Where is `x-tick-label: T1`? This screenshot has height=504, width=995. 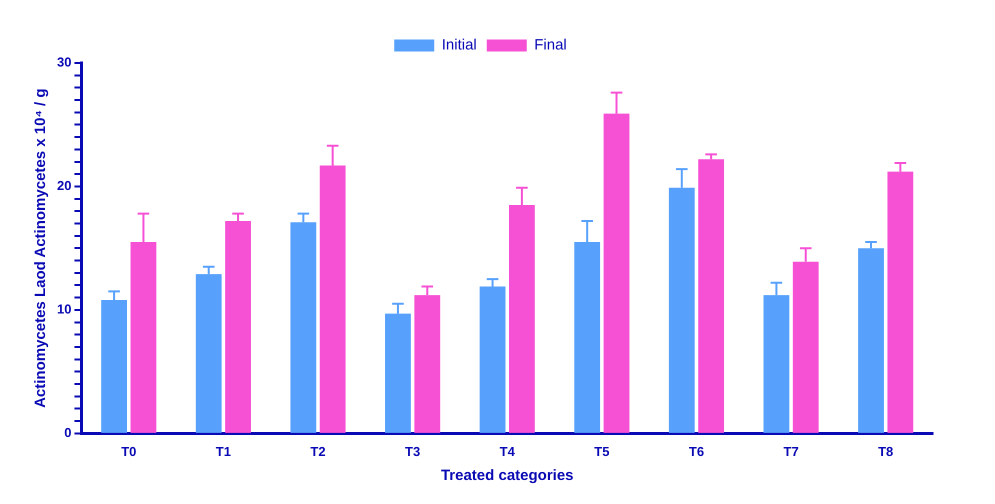 x-tick-label: T1 is located at coordinates (223, 451).